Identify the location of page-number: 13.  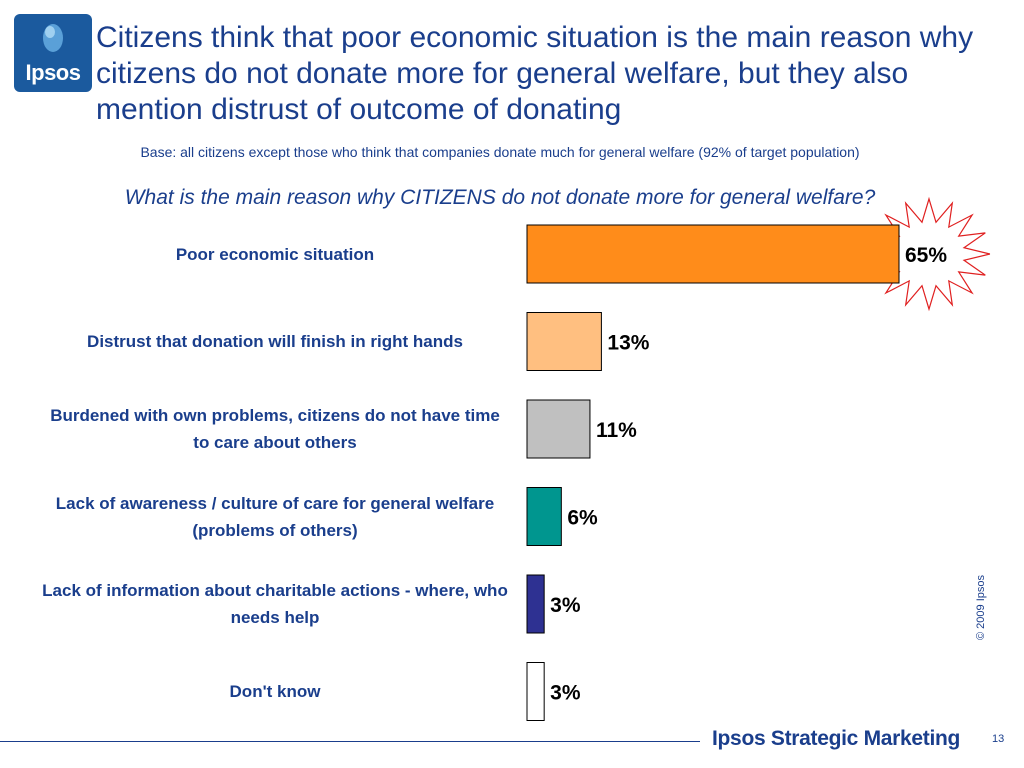
(998, 739).